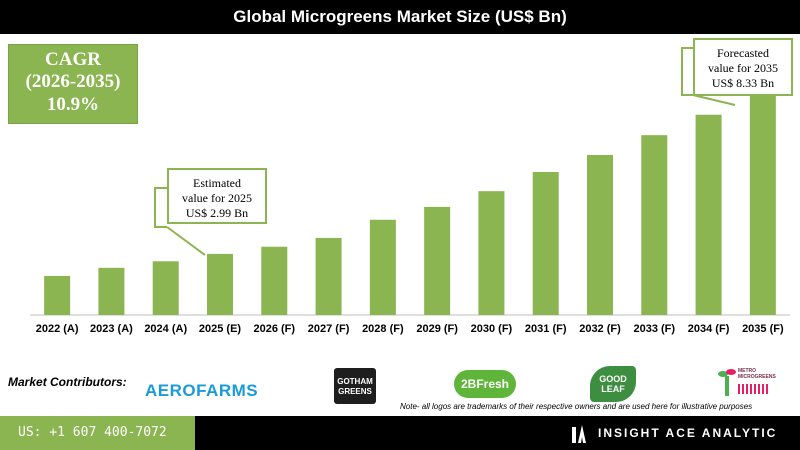 Image resolution: width=800 pixels, height=450 pixels. I want to click on x-tick-label-1: 2023 (A), so click(111, 329).